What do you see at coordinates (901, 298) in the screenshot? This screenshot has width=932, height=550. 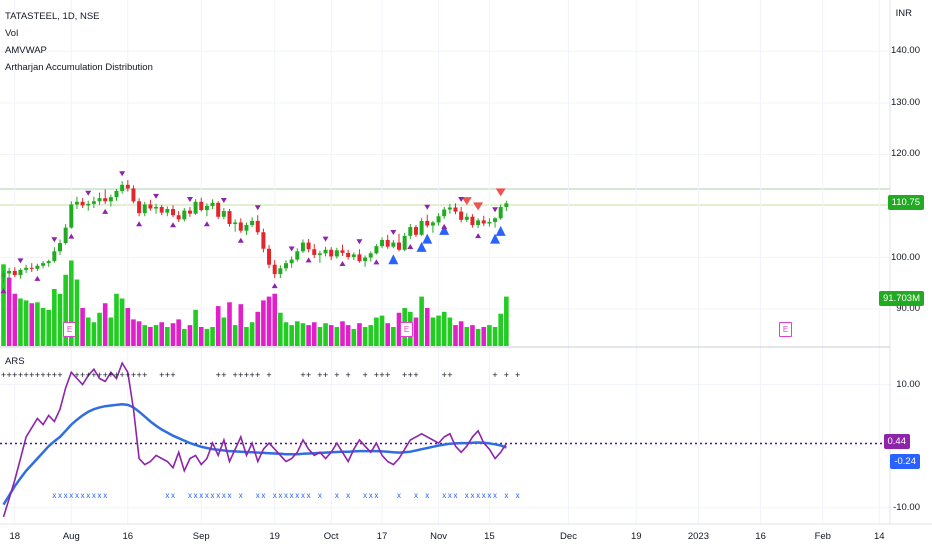 I see `last-volume-tag: 91.703M` at bounding box center [901, 298].